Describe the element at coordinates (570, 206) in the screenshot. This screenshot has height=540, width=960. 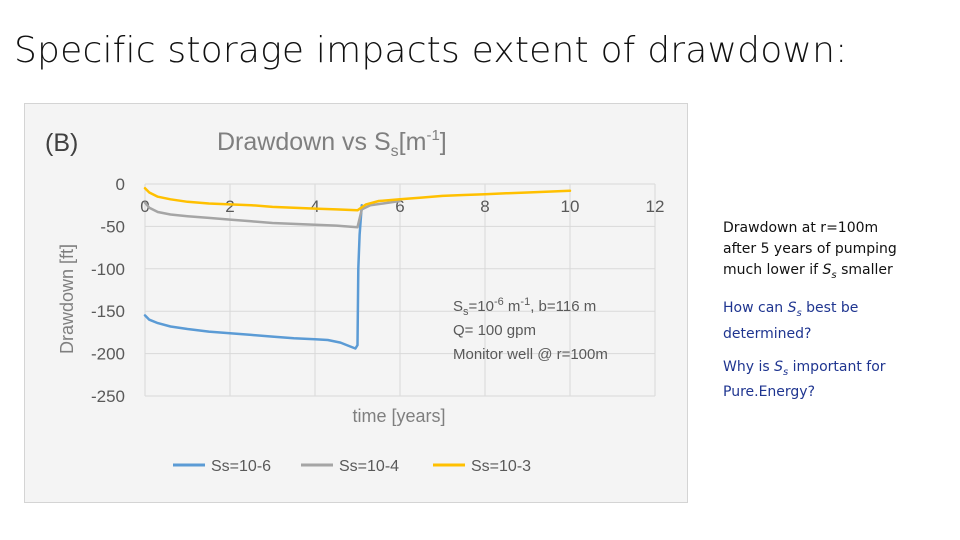
I see `x-tick-label: 10` at that location.